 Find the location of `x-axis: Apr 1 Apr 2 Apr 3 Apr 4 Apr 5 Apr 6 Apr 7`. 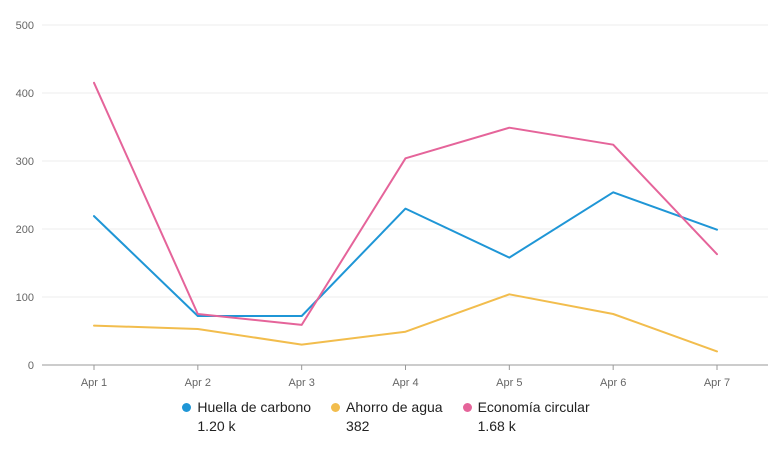

x-axis: Apr 1 Apr 2 Apr 3 Apr 4 Apr 5 Apr 6 Apr 7 is located at coordinates (405, 377).